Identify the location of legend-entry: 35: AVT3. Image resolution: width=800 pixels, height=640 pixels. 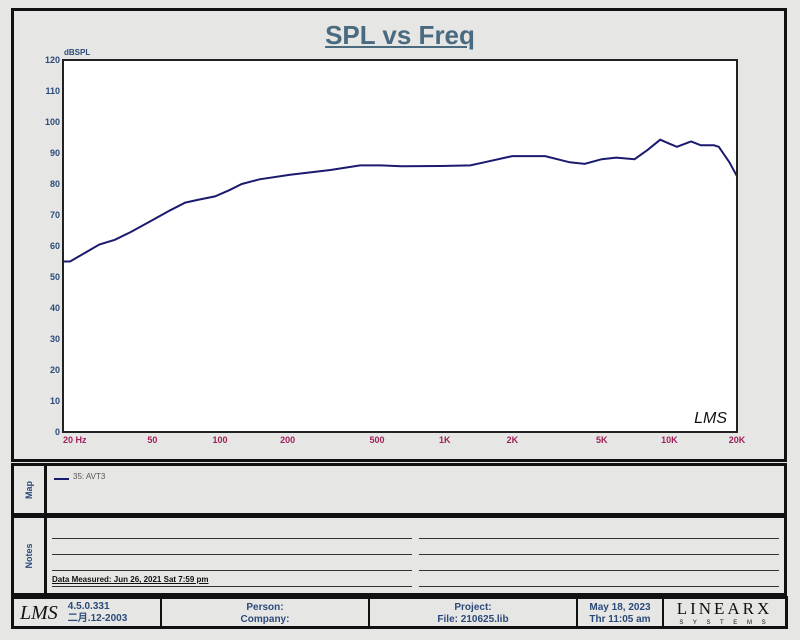
(89, 476).